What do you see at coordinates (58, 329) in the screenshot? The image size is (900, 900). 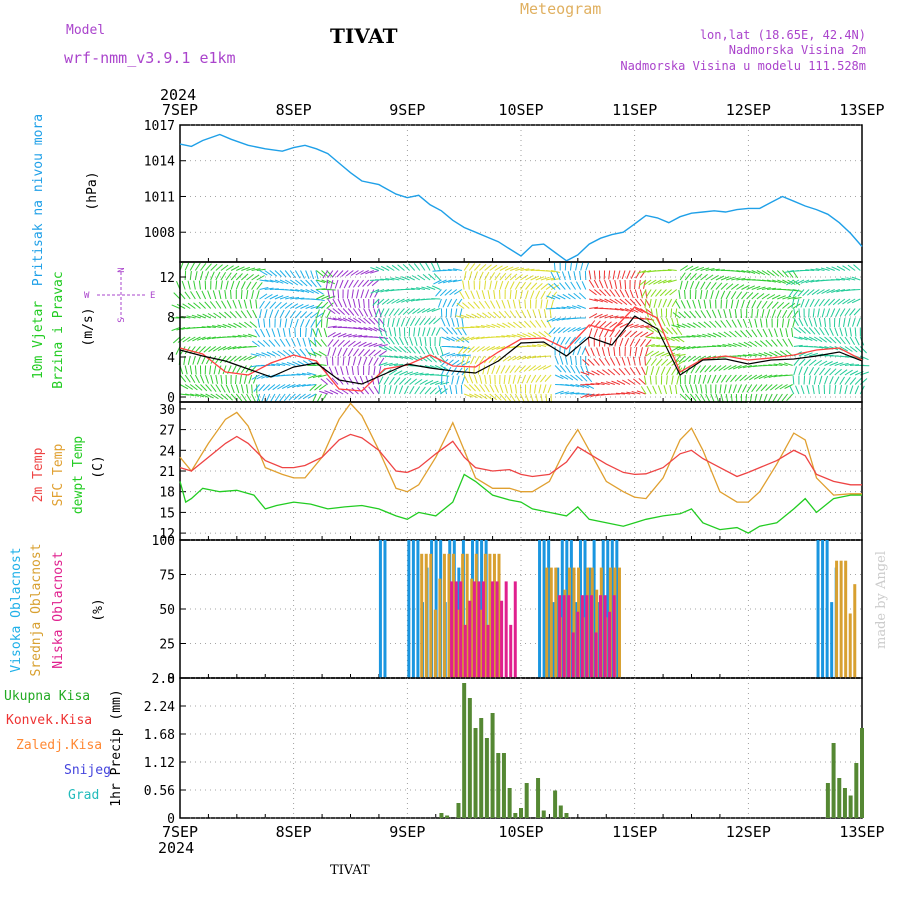 I see `wind-ylabel-2: Brzina i Pravac` at bounding box center [58, 329].